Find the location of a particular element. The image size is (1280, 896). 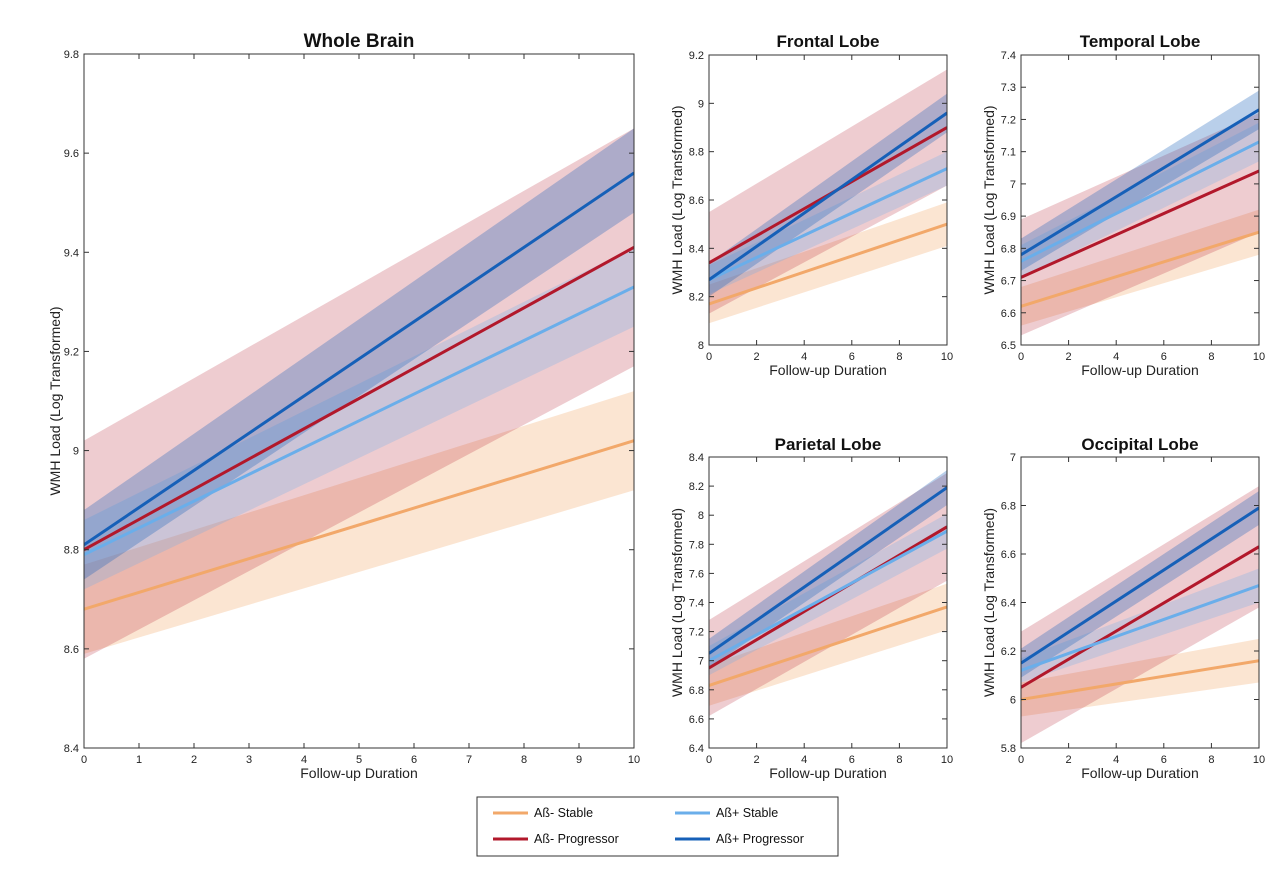

y-tick-label: 6.2 is located at coordinates (1008, 652).